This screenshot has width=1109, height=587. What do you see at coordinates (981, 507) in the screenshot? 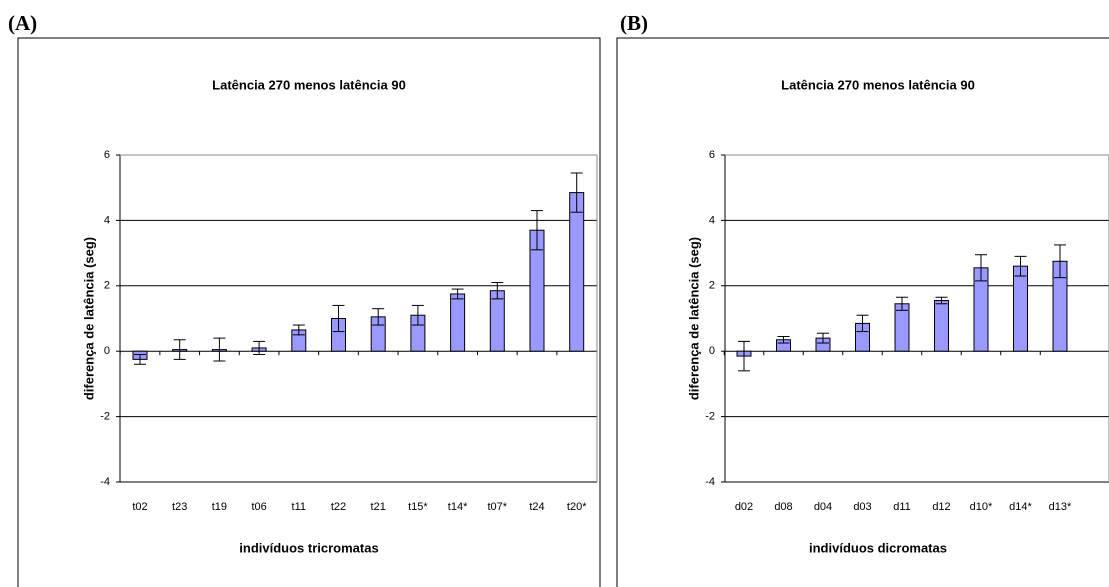
I see `x-tick-label: d10*` at bounding box center [981, 507].